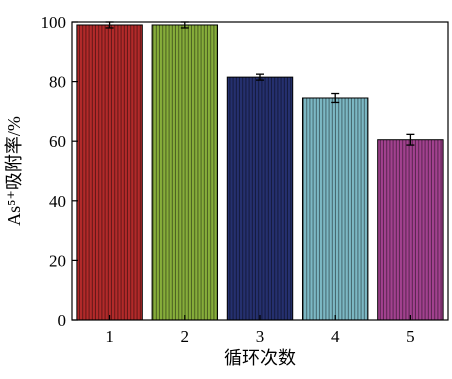 The image size is (452, 379). Describe the element at coordinates (260, 358) in the screenshot. I see `x-axis-label: 循环次数` at that location.